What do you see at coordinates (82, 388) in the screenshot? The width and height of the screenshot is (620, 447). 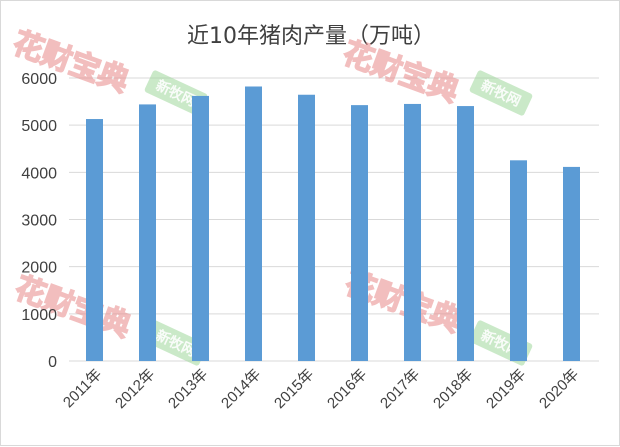 I see `x-tick-label: 2011年` at bounding box center [82, 388].